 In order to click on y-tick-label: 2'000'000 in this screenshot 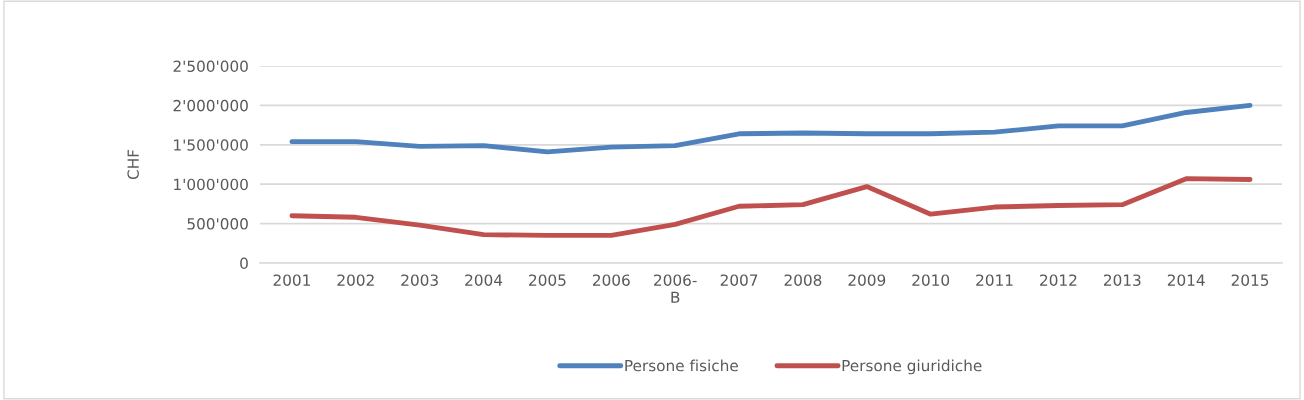, I will do `click(210, 105)`.